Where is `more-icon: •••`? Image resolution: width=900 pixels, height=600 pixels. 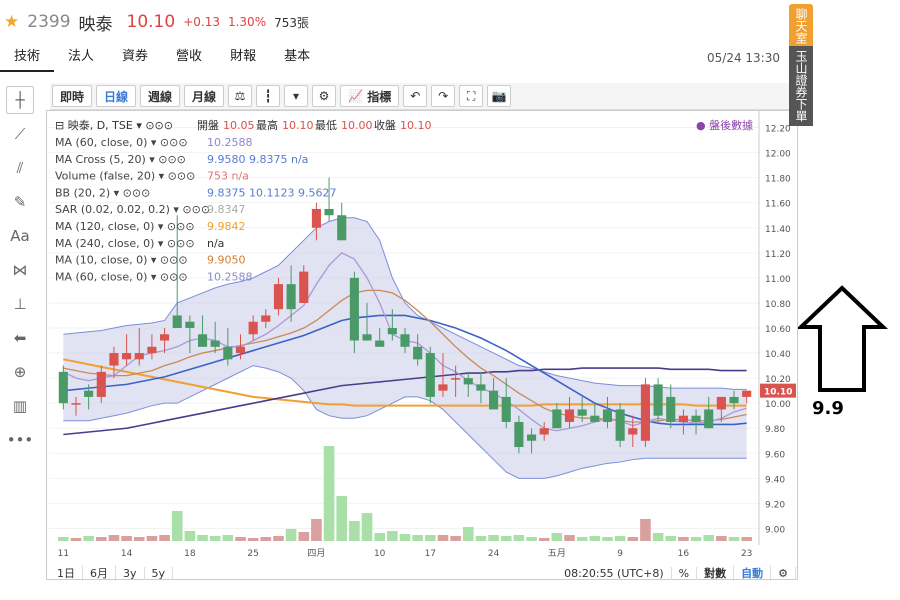
more-icon: ••• is located at coordinates (20, 440).